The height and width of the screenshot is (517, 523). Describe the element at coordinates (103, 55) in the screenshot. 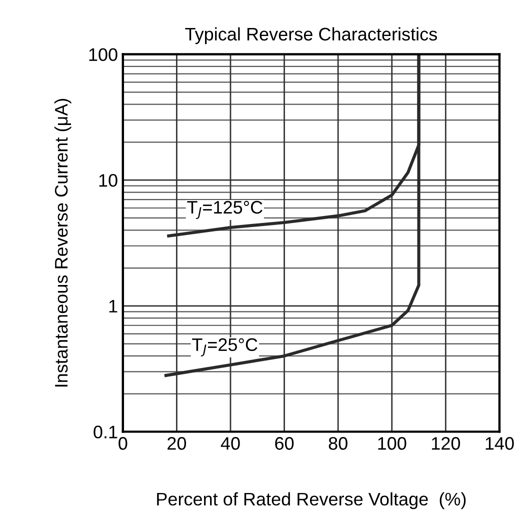

I see `y-tick-label: 100` at that location.